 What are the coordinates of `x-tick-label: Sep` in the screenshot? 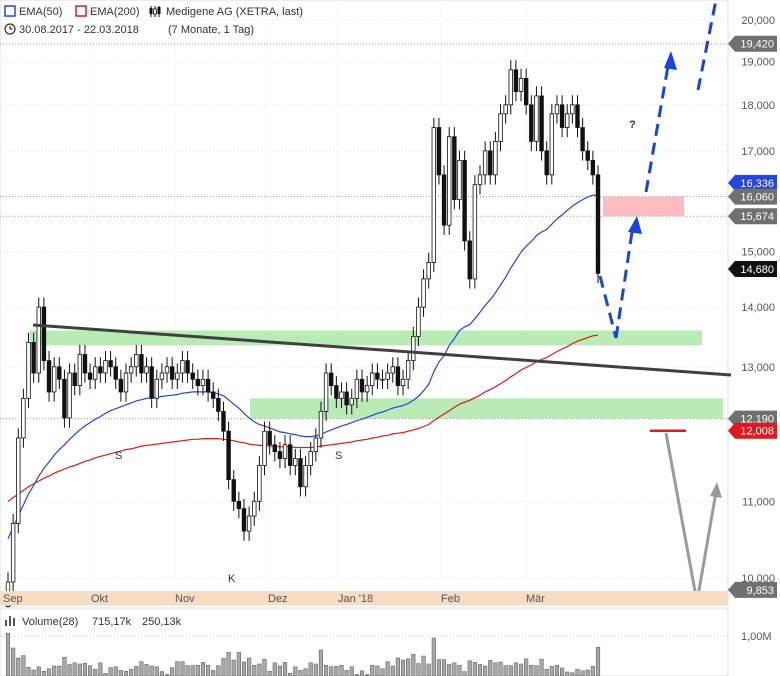 It's located at (13, 599).